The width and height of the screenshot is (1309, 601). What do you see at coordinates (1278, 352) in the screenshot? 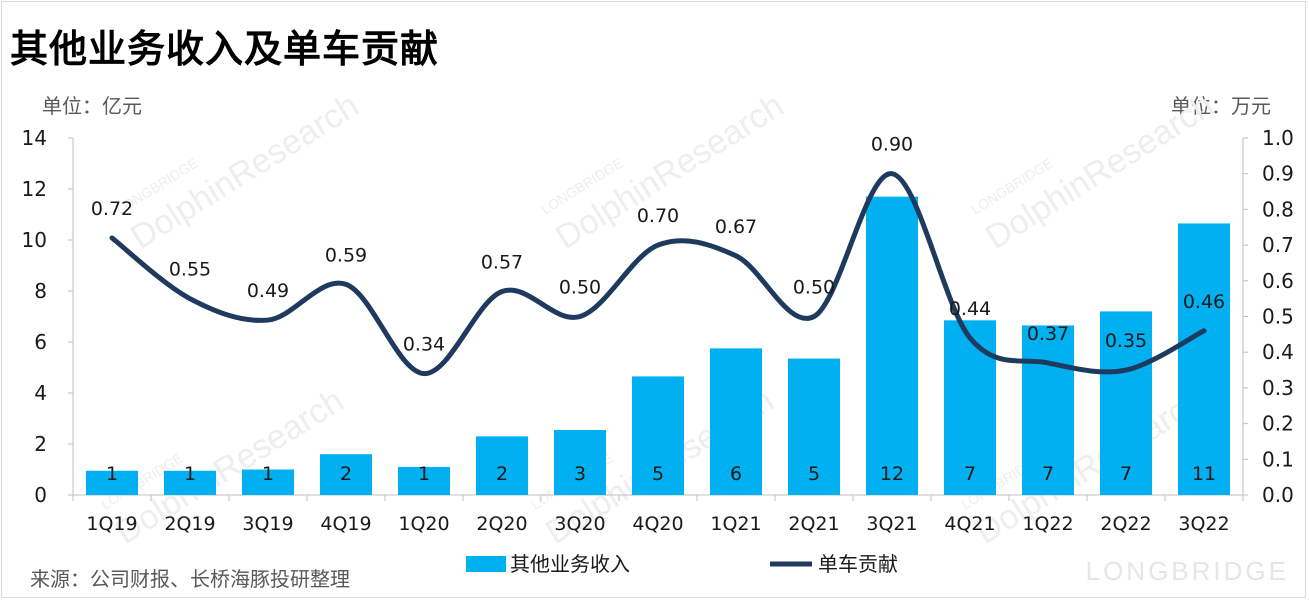
I see `right-tick-label: 0.4` at bounding box center [1278, 352].